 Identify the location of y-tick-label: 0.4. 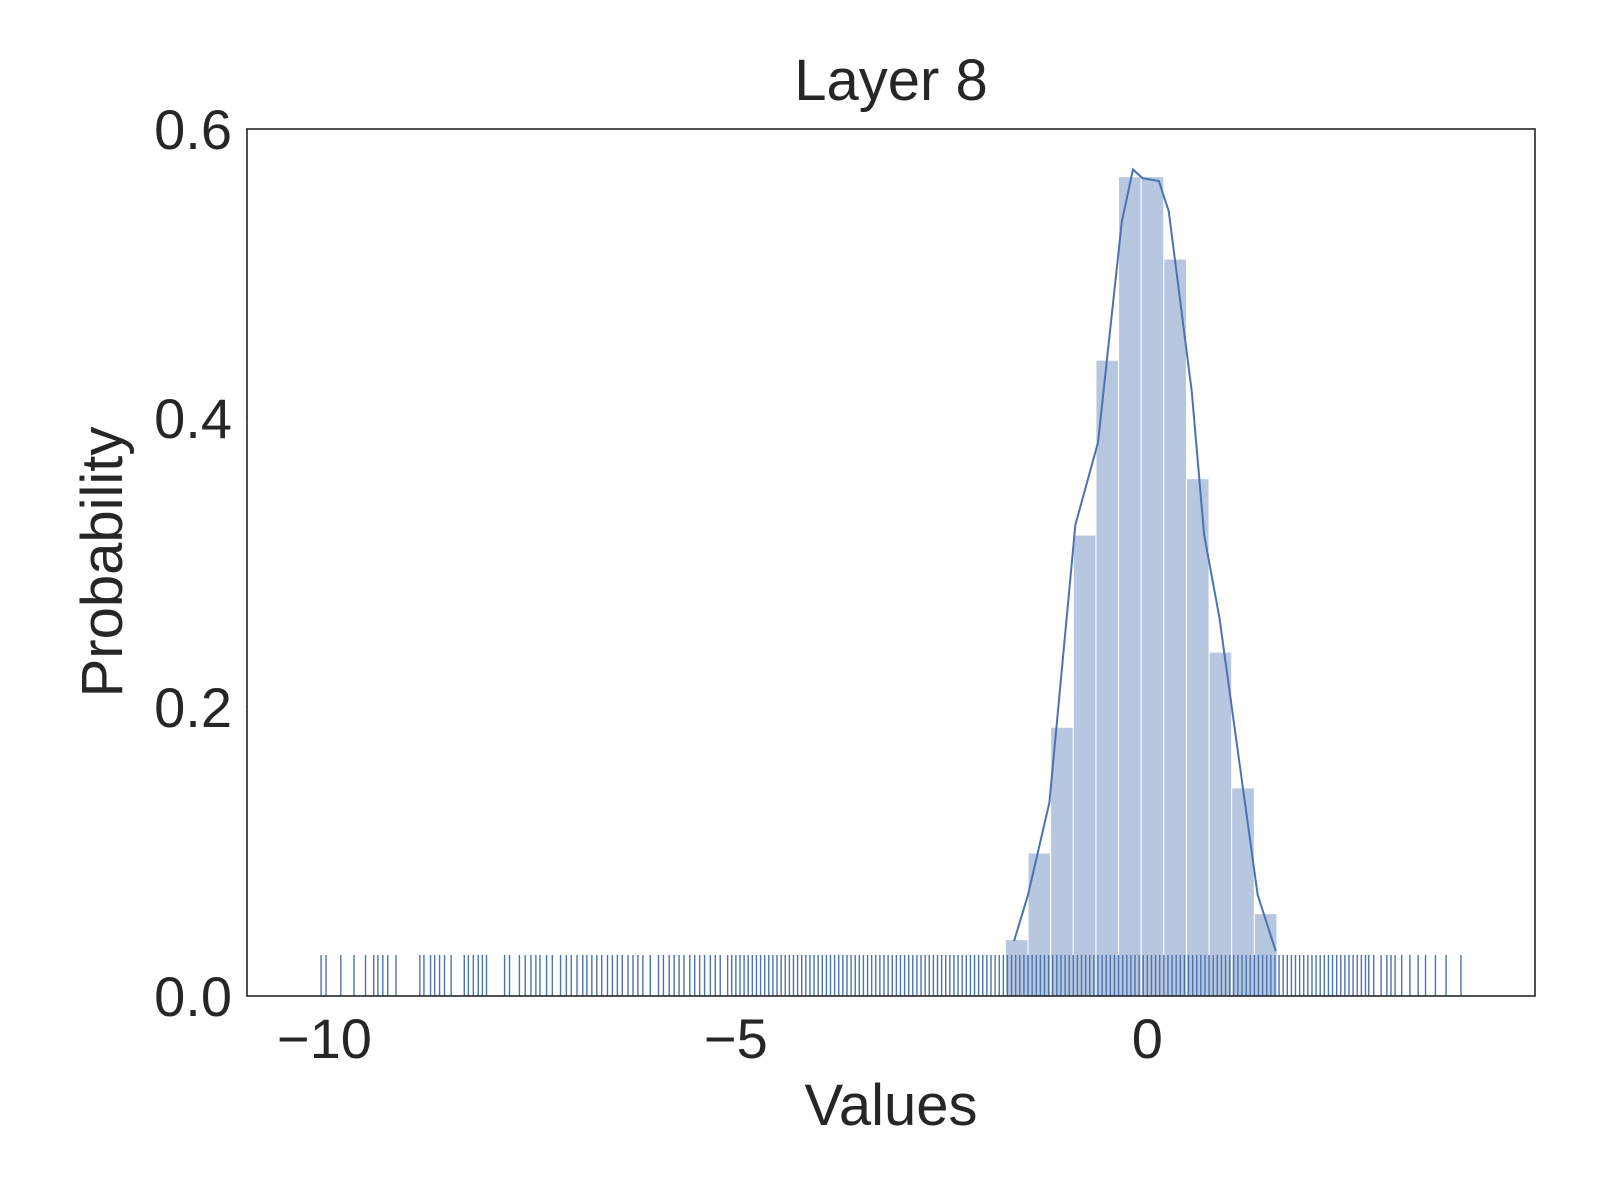
(193, 418).